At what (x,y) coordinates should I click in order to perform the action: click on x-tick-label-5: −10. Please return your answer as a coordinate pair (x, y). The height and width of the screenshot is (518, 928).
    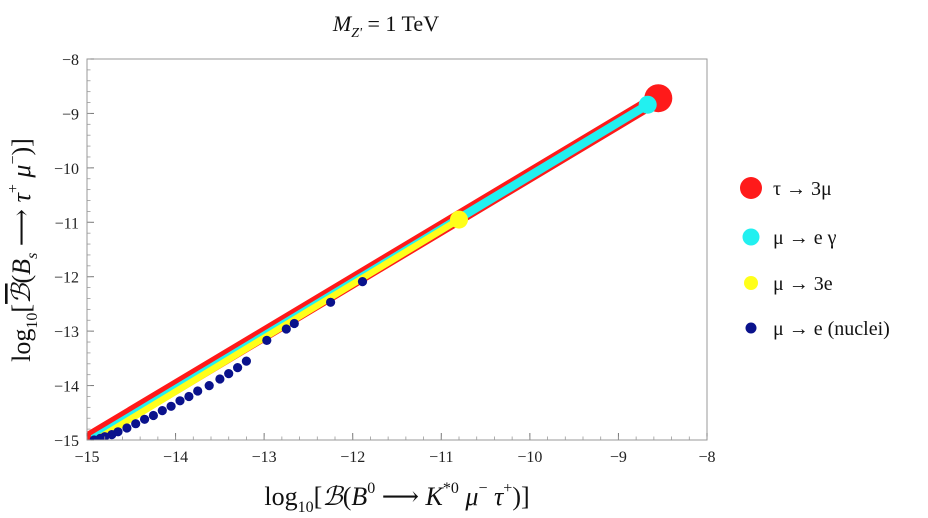
    Looking at the image, I should click on (529, 457).